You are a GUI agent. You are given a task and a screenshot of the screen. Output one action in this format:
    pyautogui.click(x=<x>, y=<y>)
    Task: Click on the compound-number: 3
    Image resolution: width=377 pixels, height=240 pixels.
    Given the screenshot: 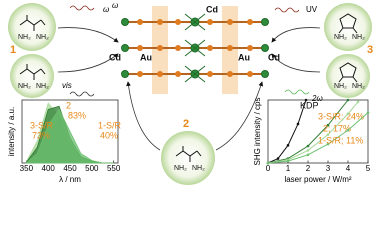 What is the action you would take?
    pyautogui.click(x=370, y=50)
    